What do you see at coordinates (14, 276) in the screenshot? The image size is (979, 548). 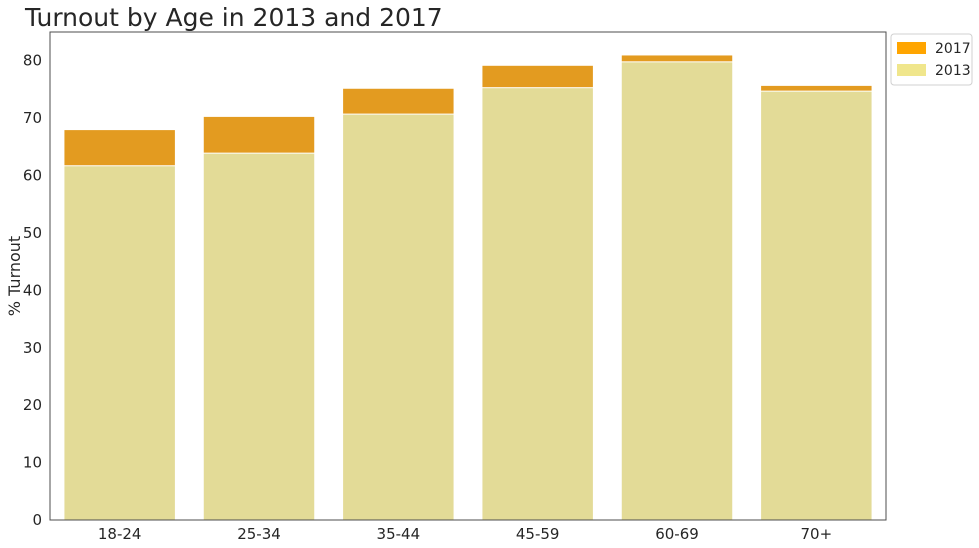 I see `y-axis-label: % Turnout` at bounding box center [14, 276].